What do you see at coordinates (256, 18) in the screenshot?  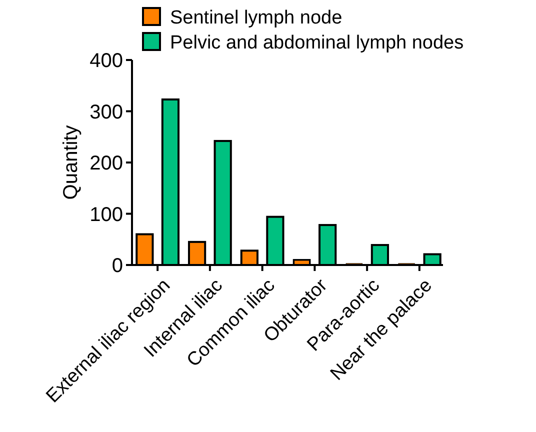 I see `legend-label: Sentinel lymph node` at bounding box center [256, 18].